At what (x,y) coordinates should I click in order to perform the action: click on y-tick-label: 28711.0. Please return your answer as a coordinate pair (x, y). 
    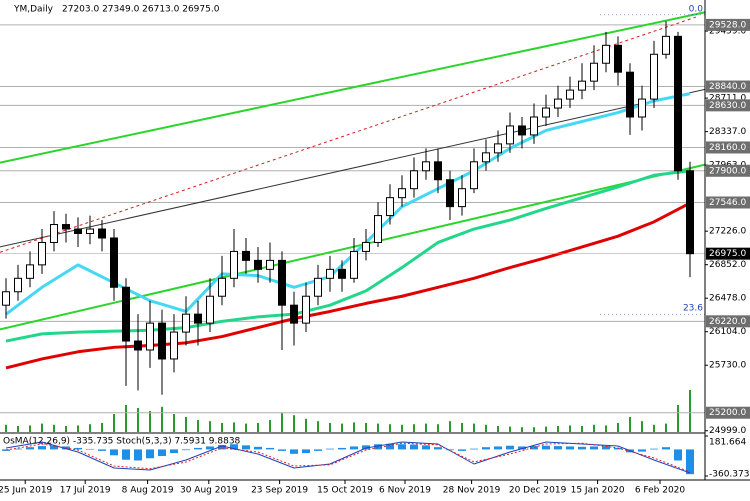
    Looking at the image, I should click on (727, 99).